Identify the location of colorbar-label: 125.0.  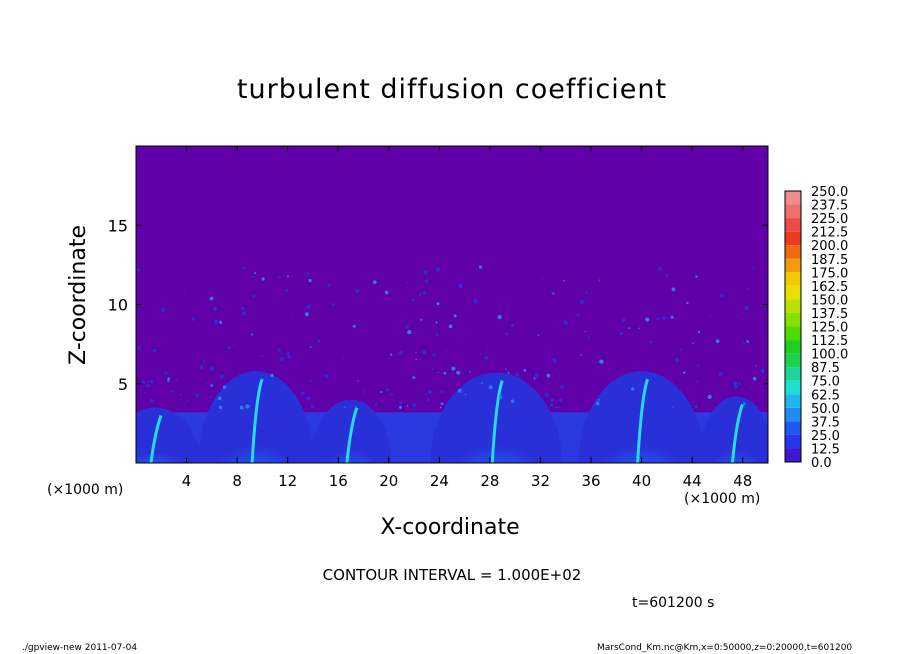
(829, 328).